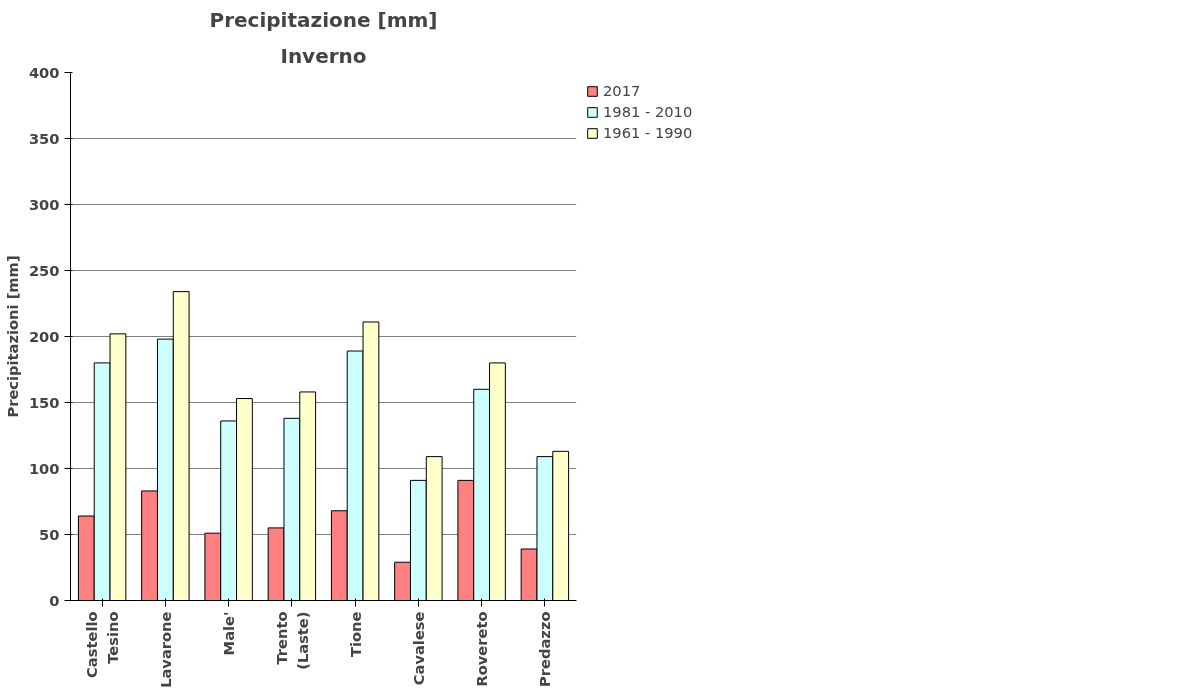 The image size is (1203, 699). I want to click on legend-label: 2017, so click(622, 90).